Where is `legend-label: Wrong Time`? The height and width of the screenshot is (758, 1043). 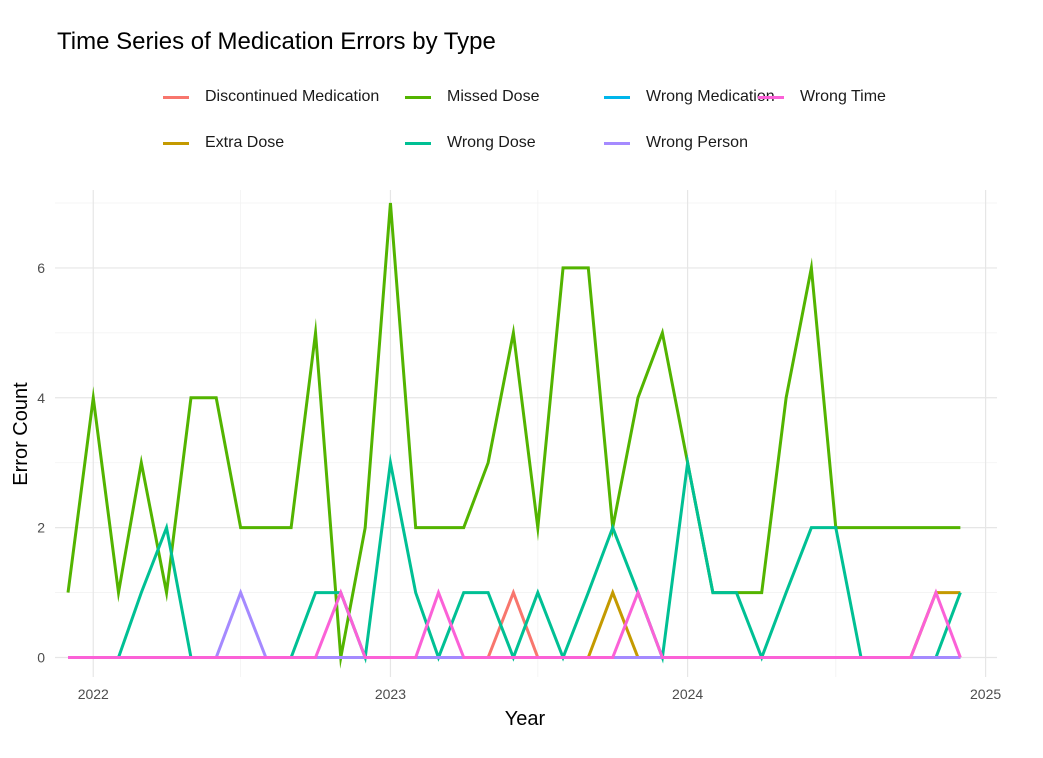
legend-label: Wrong Time is located at coordinates (843, 96).